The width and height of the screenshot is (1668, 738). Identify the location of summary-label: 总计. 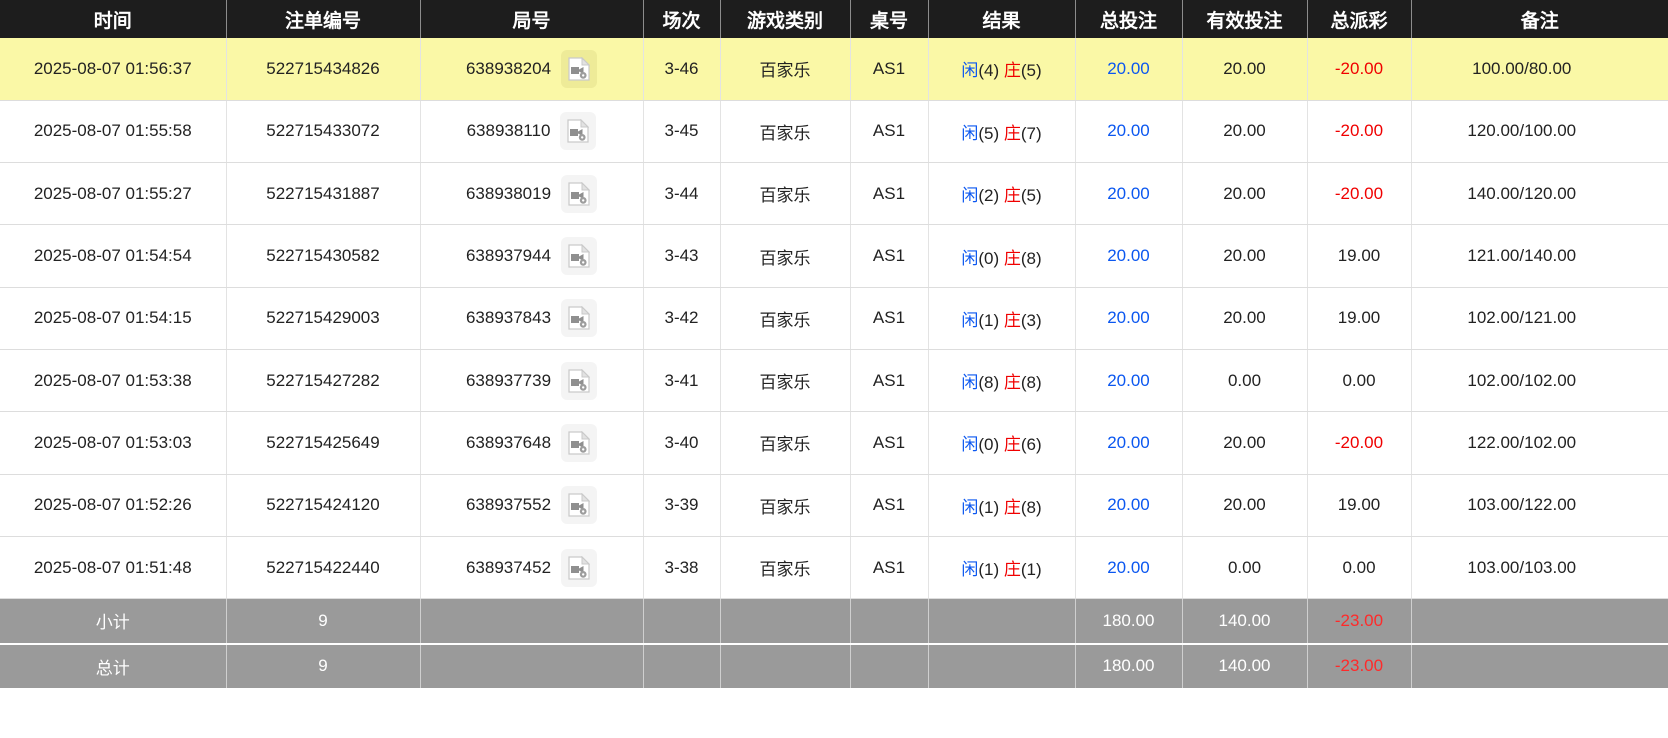
(113, 666).